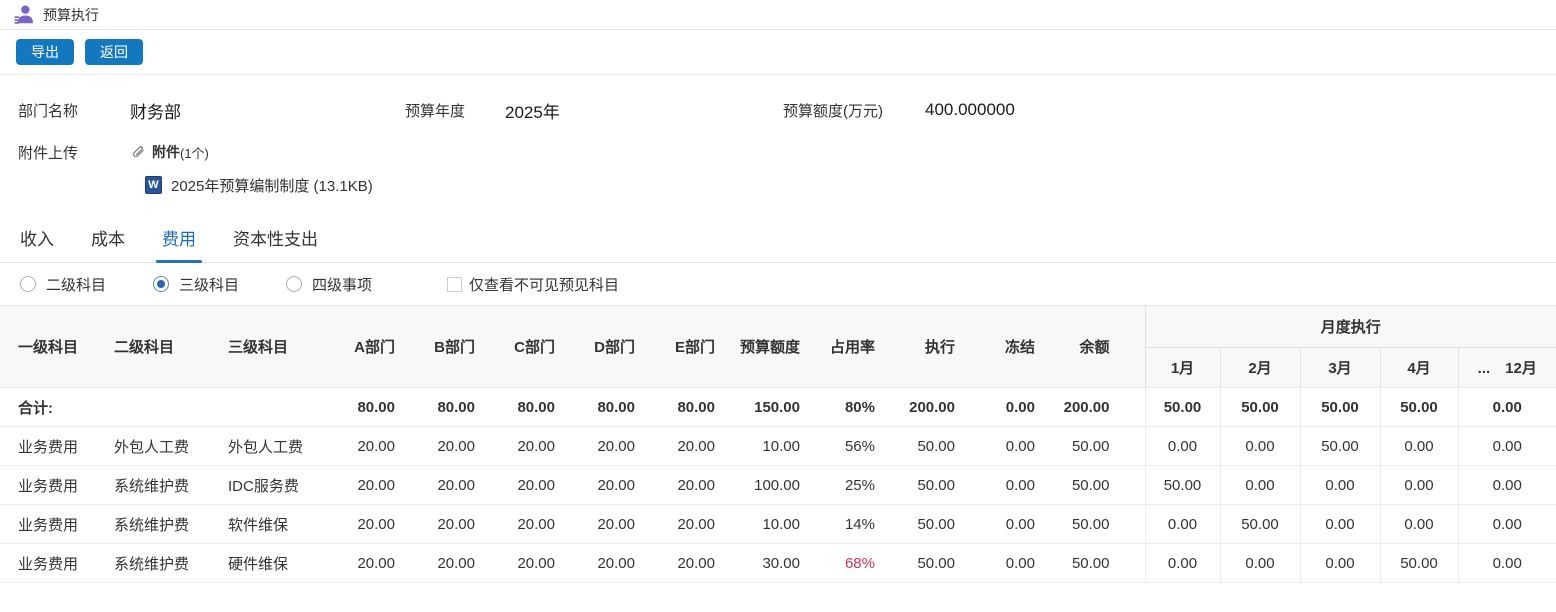  I want to click on radio-level4-item: 四级事项, so click(329, 284).